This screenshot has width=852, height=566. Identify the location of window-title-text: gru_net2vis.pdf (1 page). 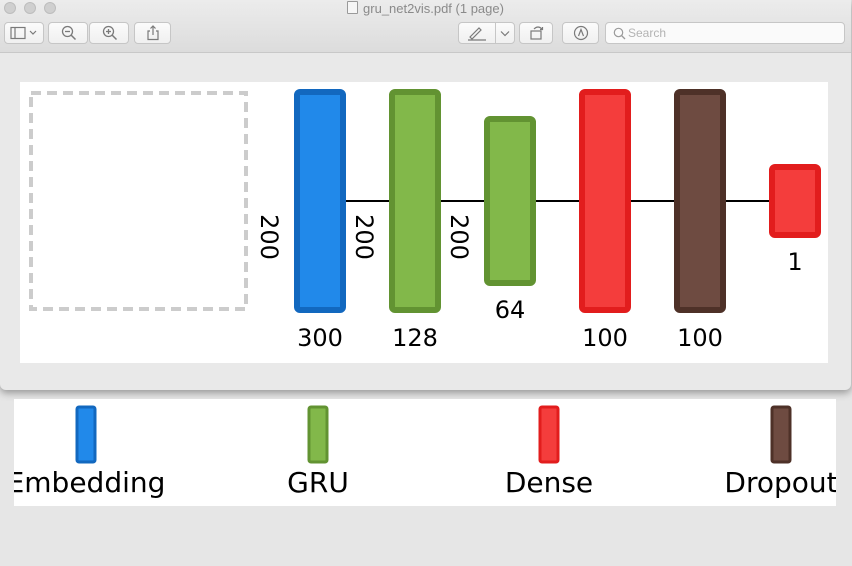
(433, 8).